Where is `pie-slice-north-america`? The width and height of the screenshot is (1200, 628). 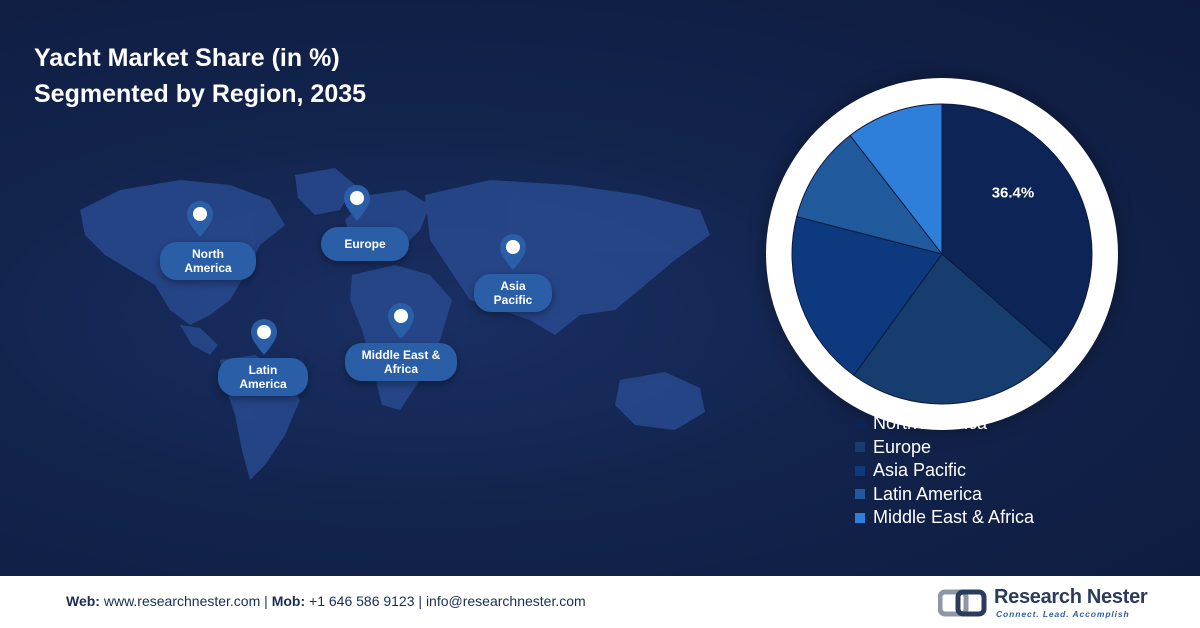
pie-slice-north-america is located at coordinates (1017, 228).